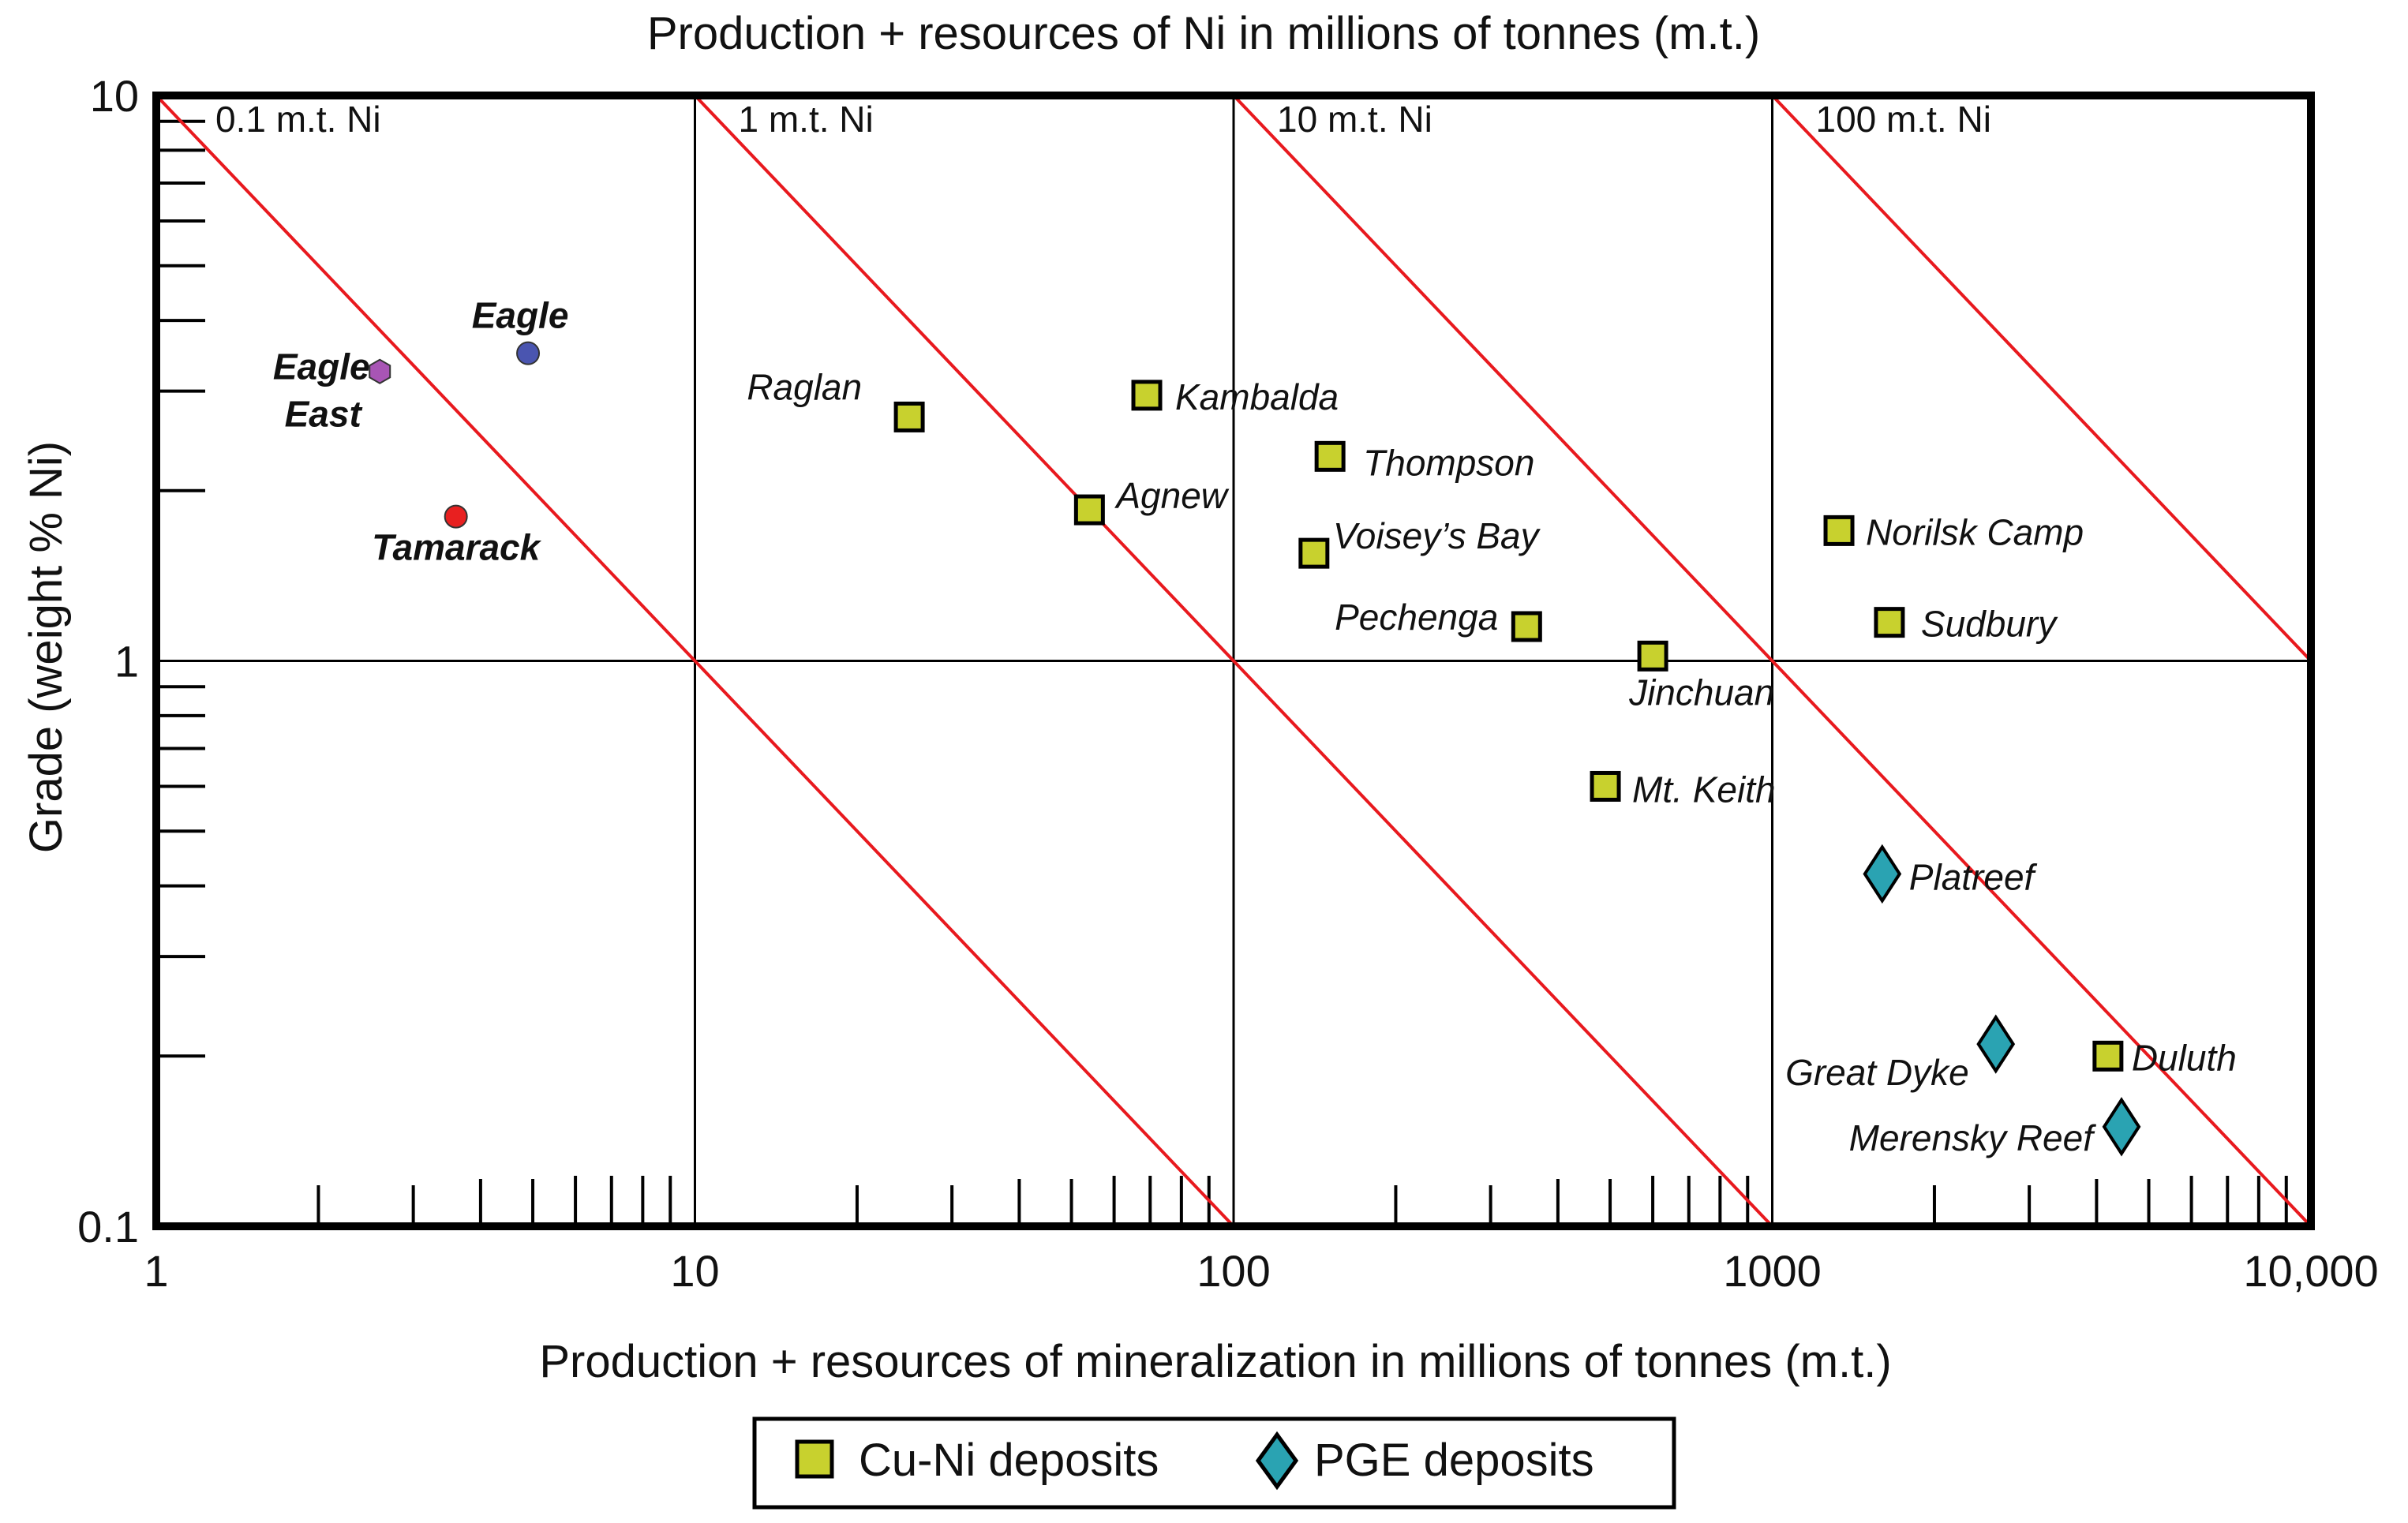  Describe the element at coordinates (1454, 1460) in the screenshot. I see `legend-label-pge: PGE deposits` at that location.